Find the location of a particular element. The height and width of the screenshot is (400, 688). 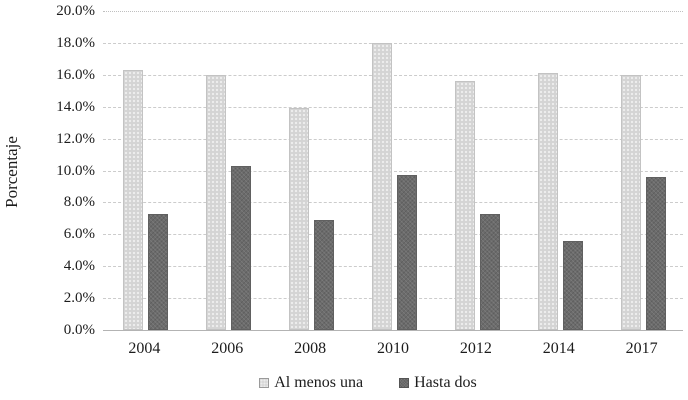

x-tick-label: 2006 is located at coordinates (227, 348).